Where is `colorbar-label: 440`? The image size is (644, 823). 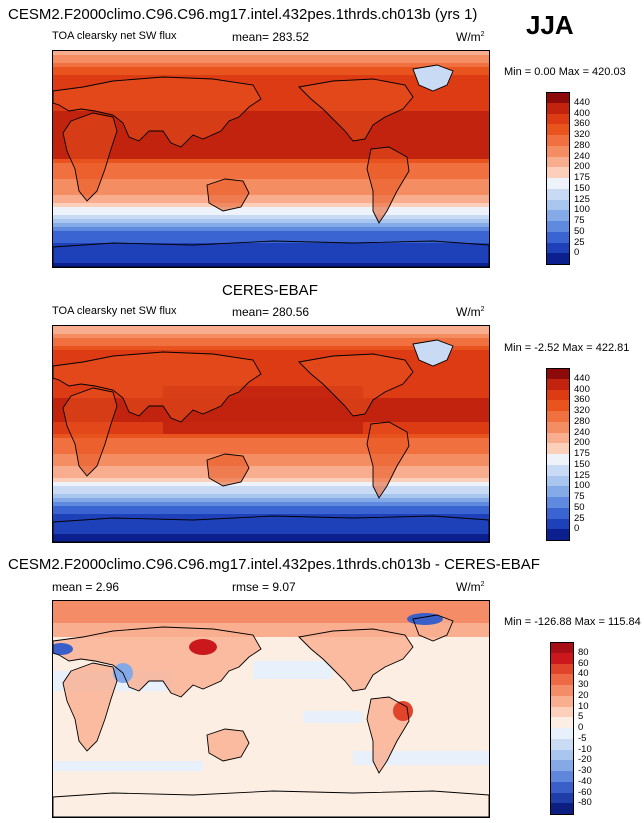 colorbar-label: 440 is located at coordinates (582, 102).